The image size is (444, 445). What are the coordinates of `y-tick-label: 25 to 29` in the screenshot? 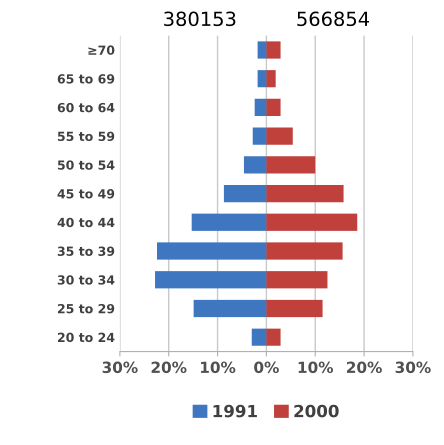 It's located at (86, 309).